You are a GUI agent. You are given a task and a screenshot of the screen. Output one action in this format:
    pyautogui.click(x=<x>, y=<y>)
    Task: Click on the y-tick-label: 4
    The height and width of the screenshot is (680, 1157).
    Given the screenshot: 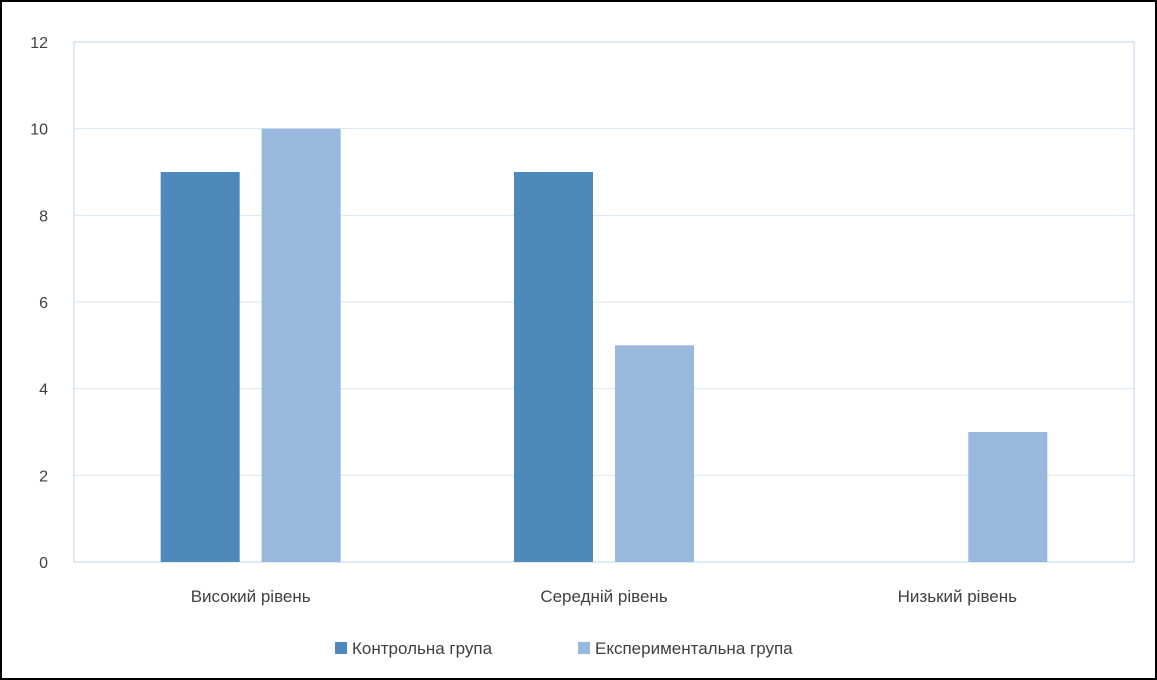 What is the action you would take?
    pyautogui.click(x=43, y=390)
    